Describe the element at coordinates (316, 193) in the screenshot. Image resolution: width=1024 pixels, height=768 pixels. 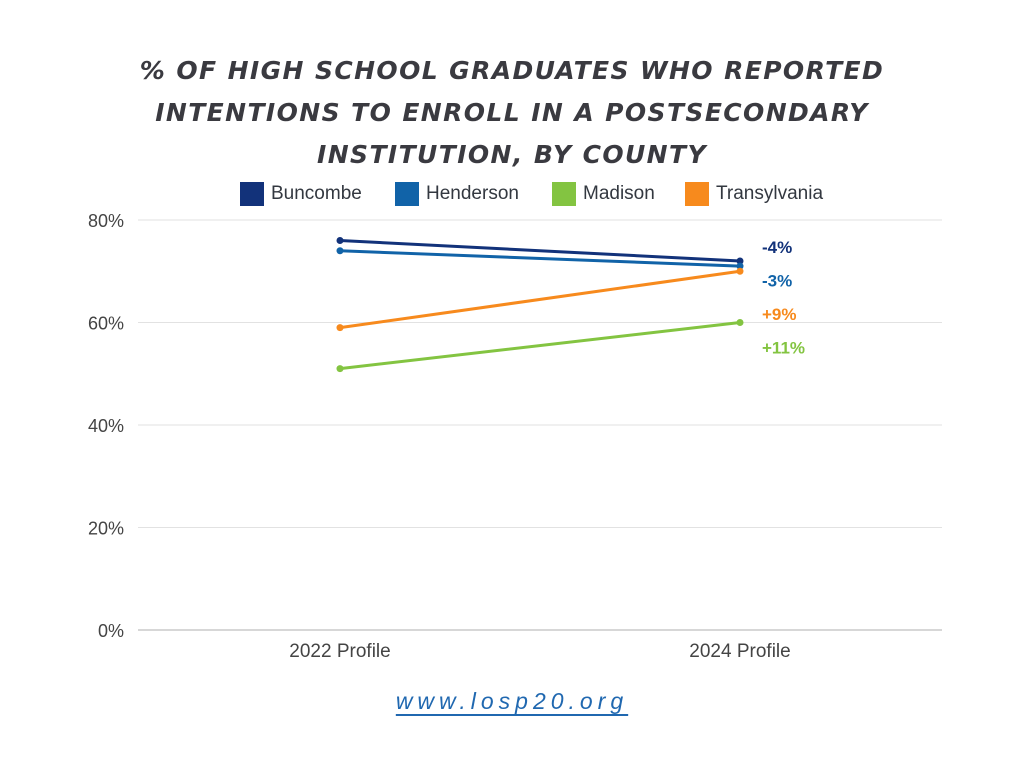
I see `legend-label-buncombe: Buncombe` at that location.